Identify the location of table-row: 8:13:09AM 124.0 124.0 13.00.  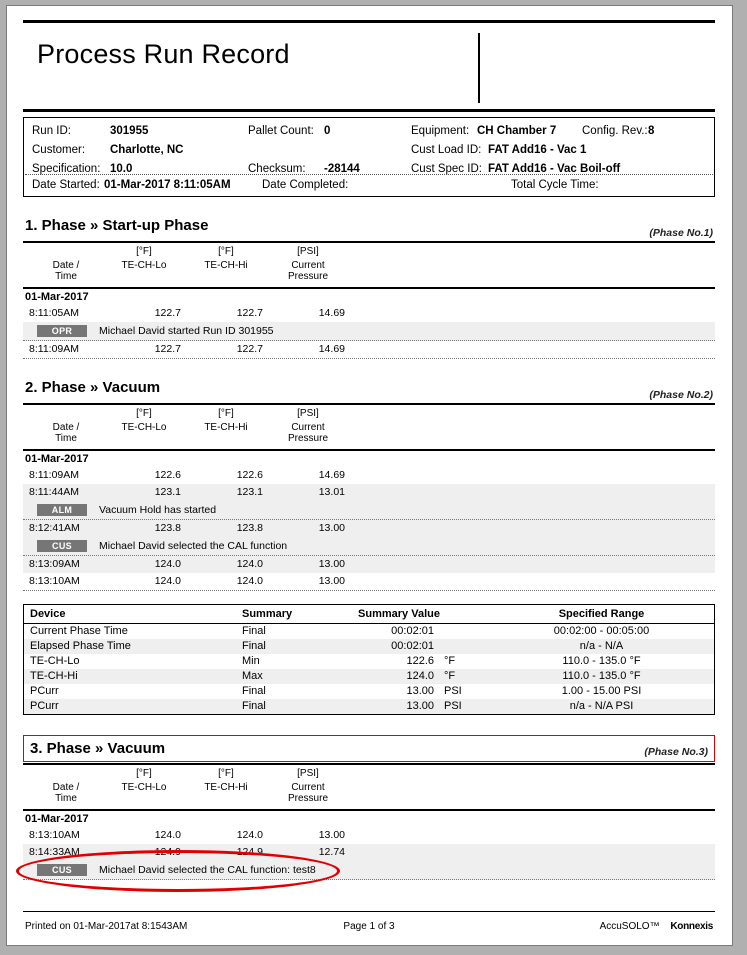
(369, 564).